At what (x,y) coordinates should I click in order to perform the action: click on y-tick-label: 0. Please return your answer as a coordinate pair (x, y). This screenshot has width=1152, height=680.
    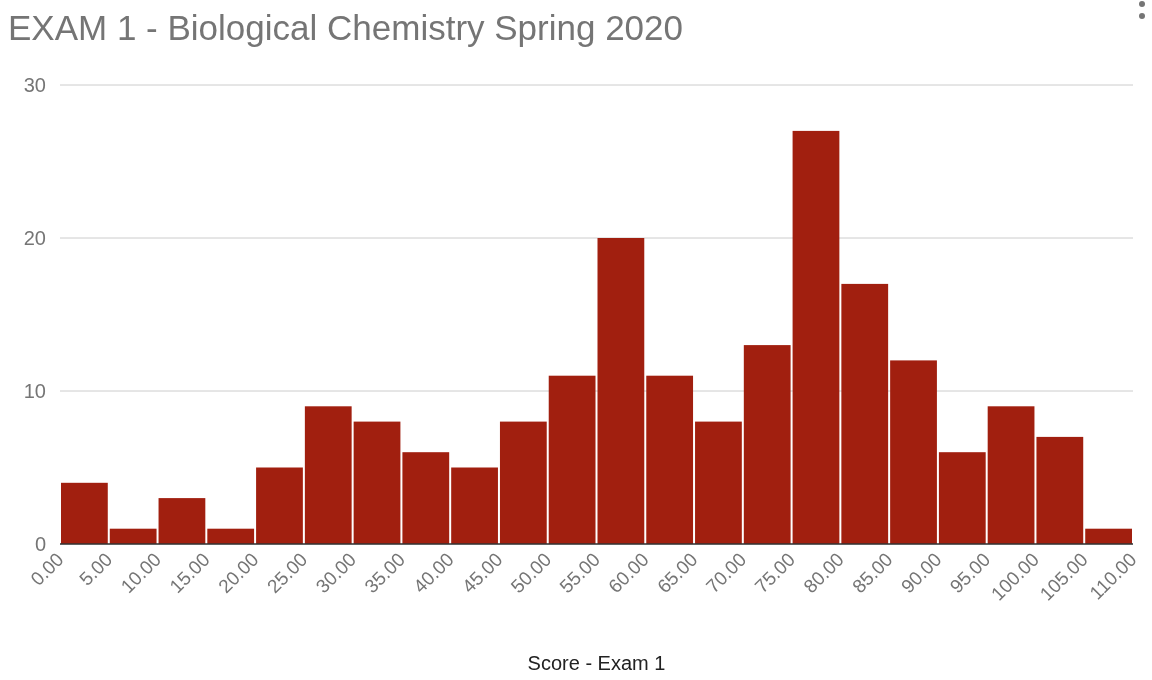
    Looking at the image, I should click on (40, 544).